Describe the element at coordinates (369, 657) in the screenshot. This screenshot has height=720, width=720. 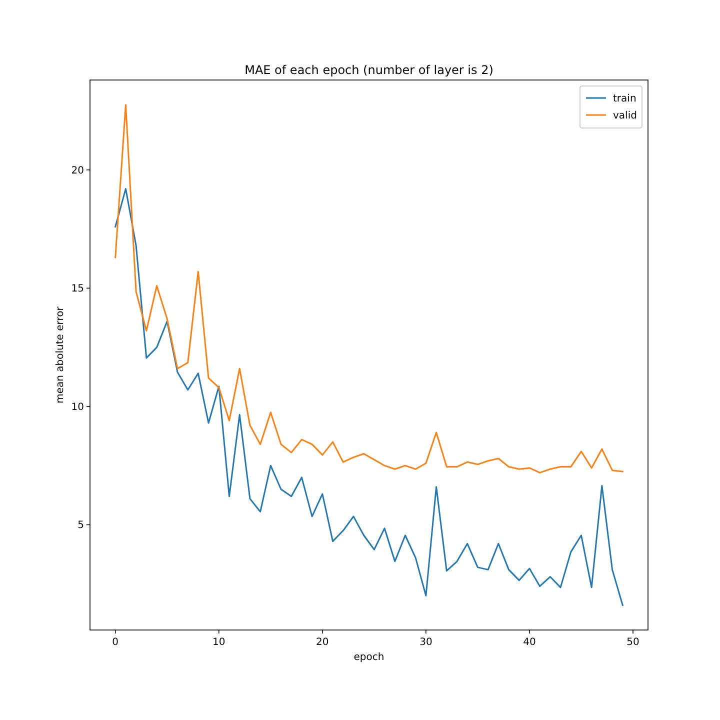
I see `x-axis-title: epoch` at that location.